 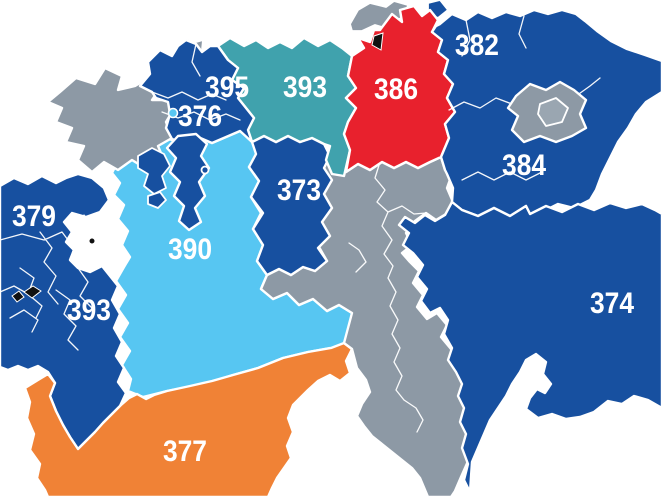 What do you see at coordinates (299, 189) in the screenshot?
I see `label-373: 373` at bounding box center [299, 189].